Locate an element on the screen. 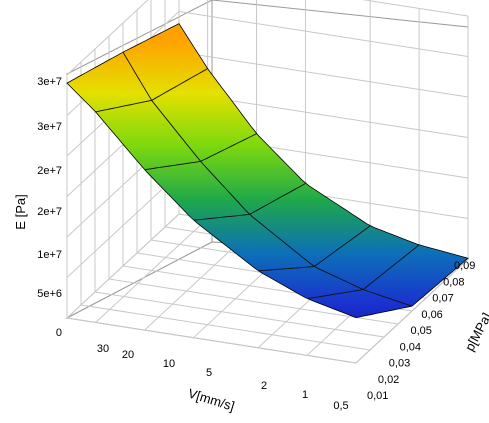  y-axis-title: p[MPa] is located at coordinates (475, 331).